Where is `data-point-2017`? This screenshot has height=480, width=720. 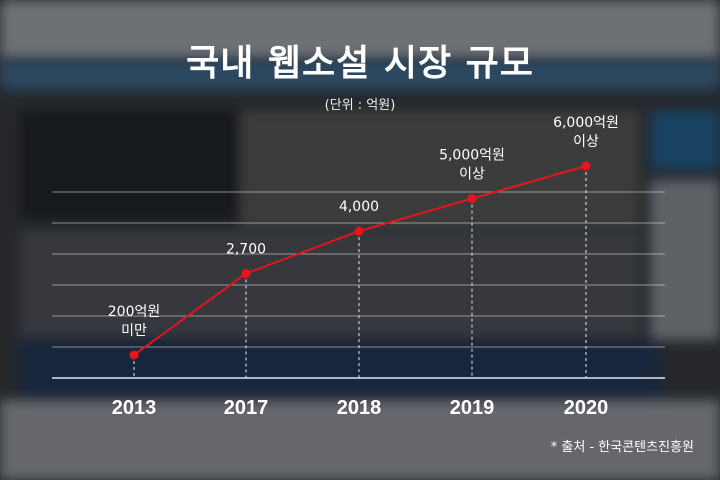 data-point-2017 is located at coordinates (246, 274).